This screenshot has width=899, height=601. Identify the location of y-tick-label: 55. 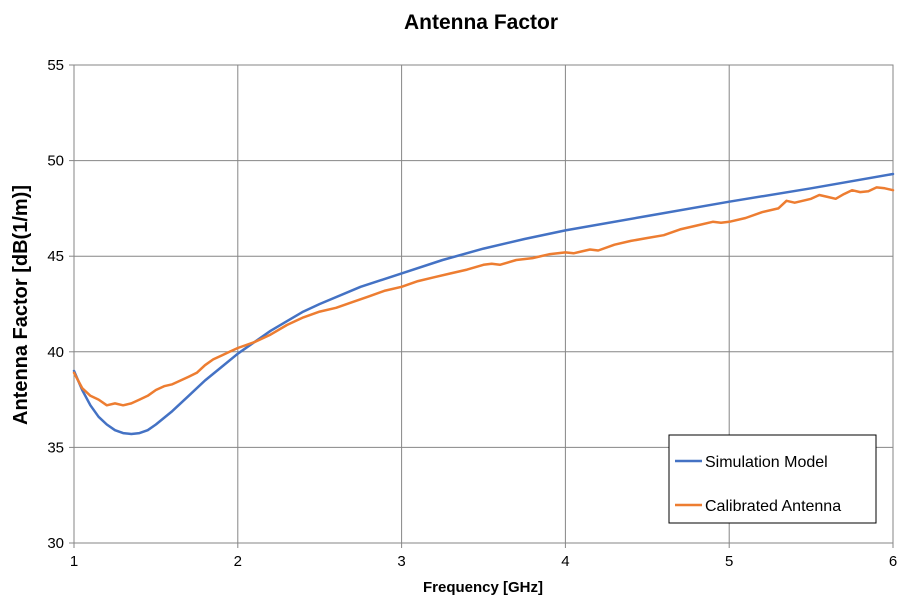
(55, 65).